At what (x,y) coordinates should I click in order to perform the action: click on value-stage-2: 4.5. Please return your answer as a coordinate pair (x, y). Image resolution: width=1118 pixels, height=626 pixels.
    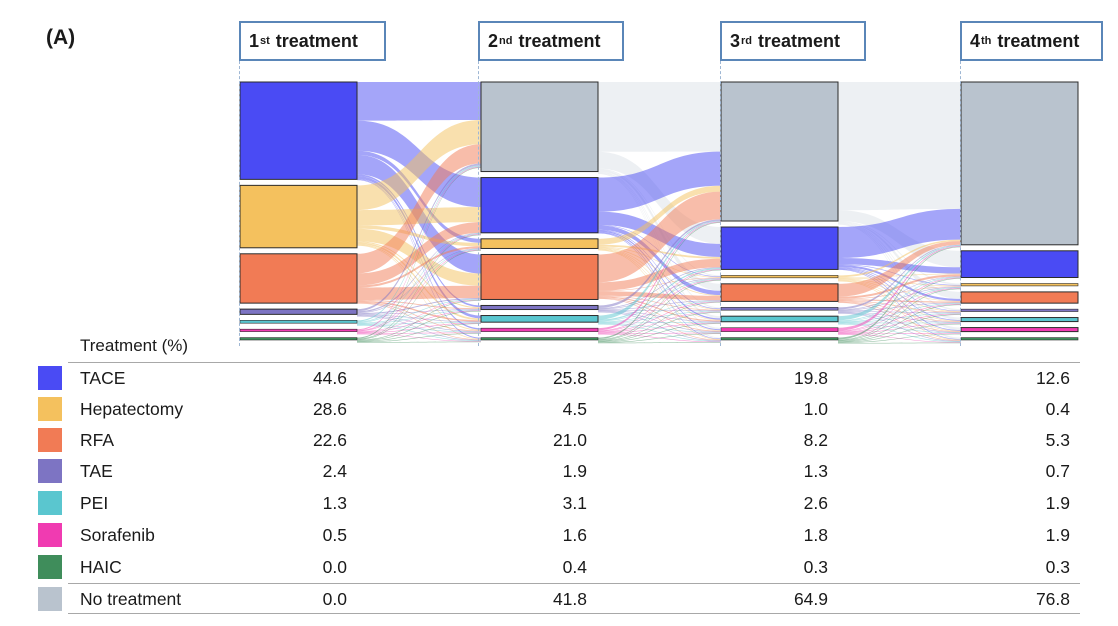
    Looking at the image, I should click on (574, 409).